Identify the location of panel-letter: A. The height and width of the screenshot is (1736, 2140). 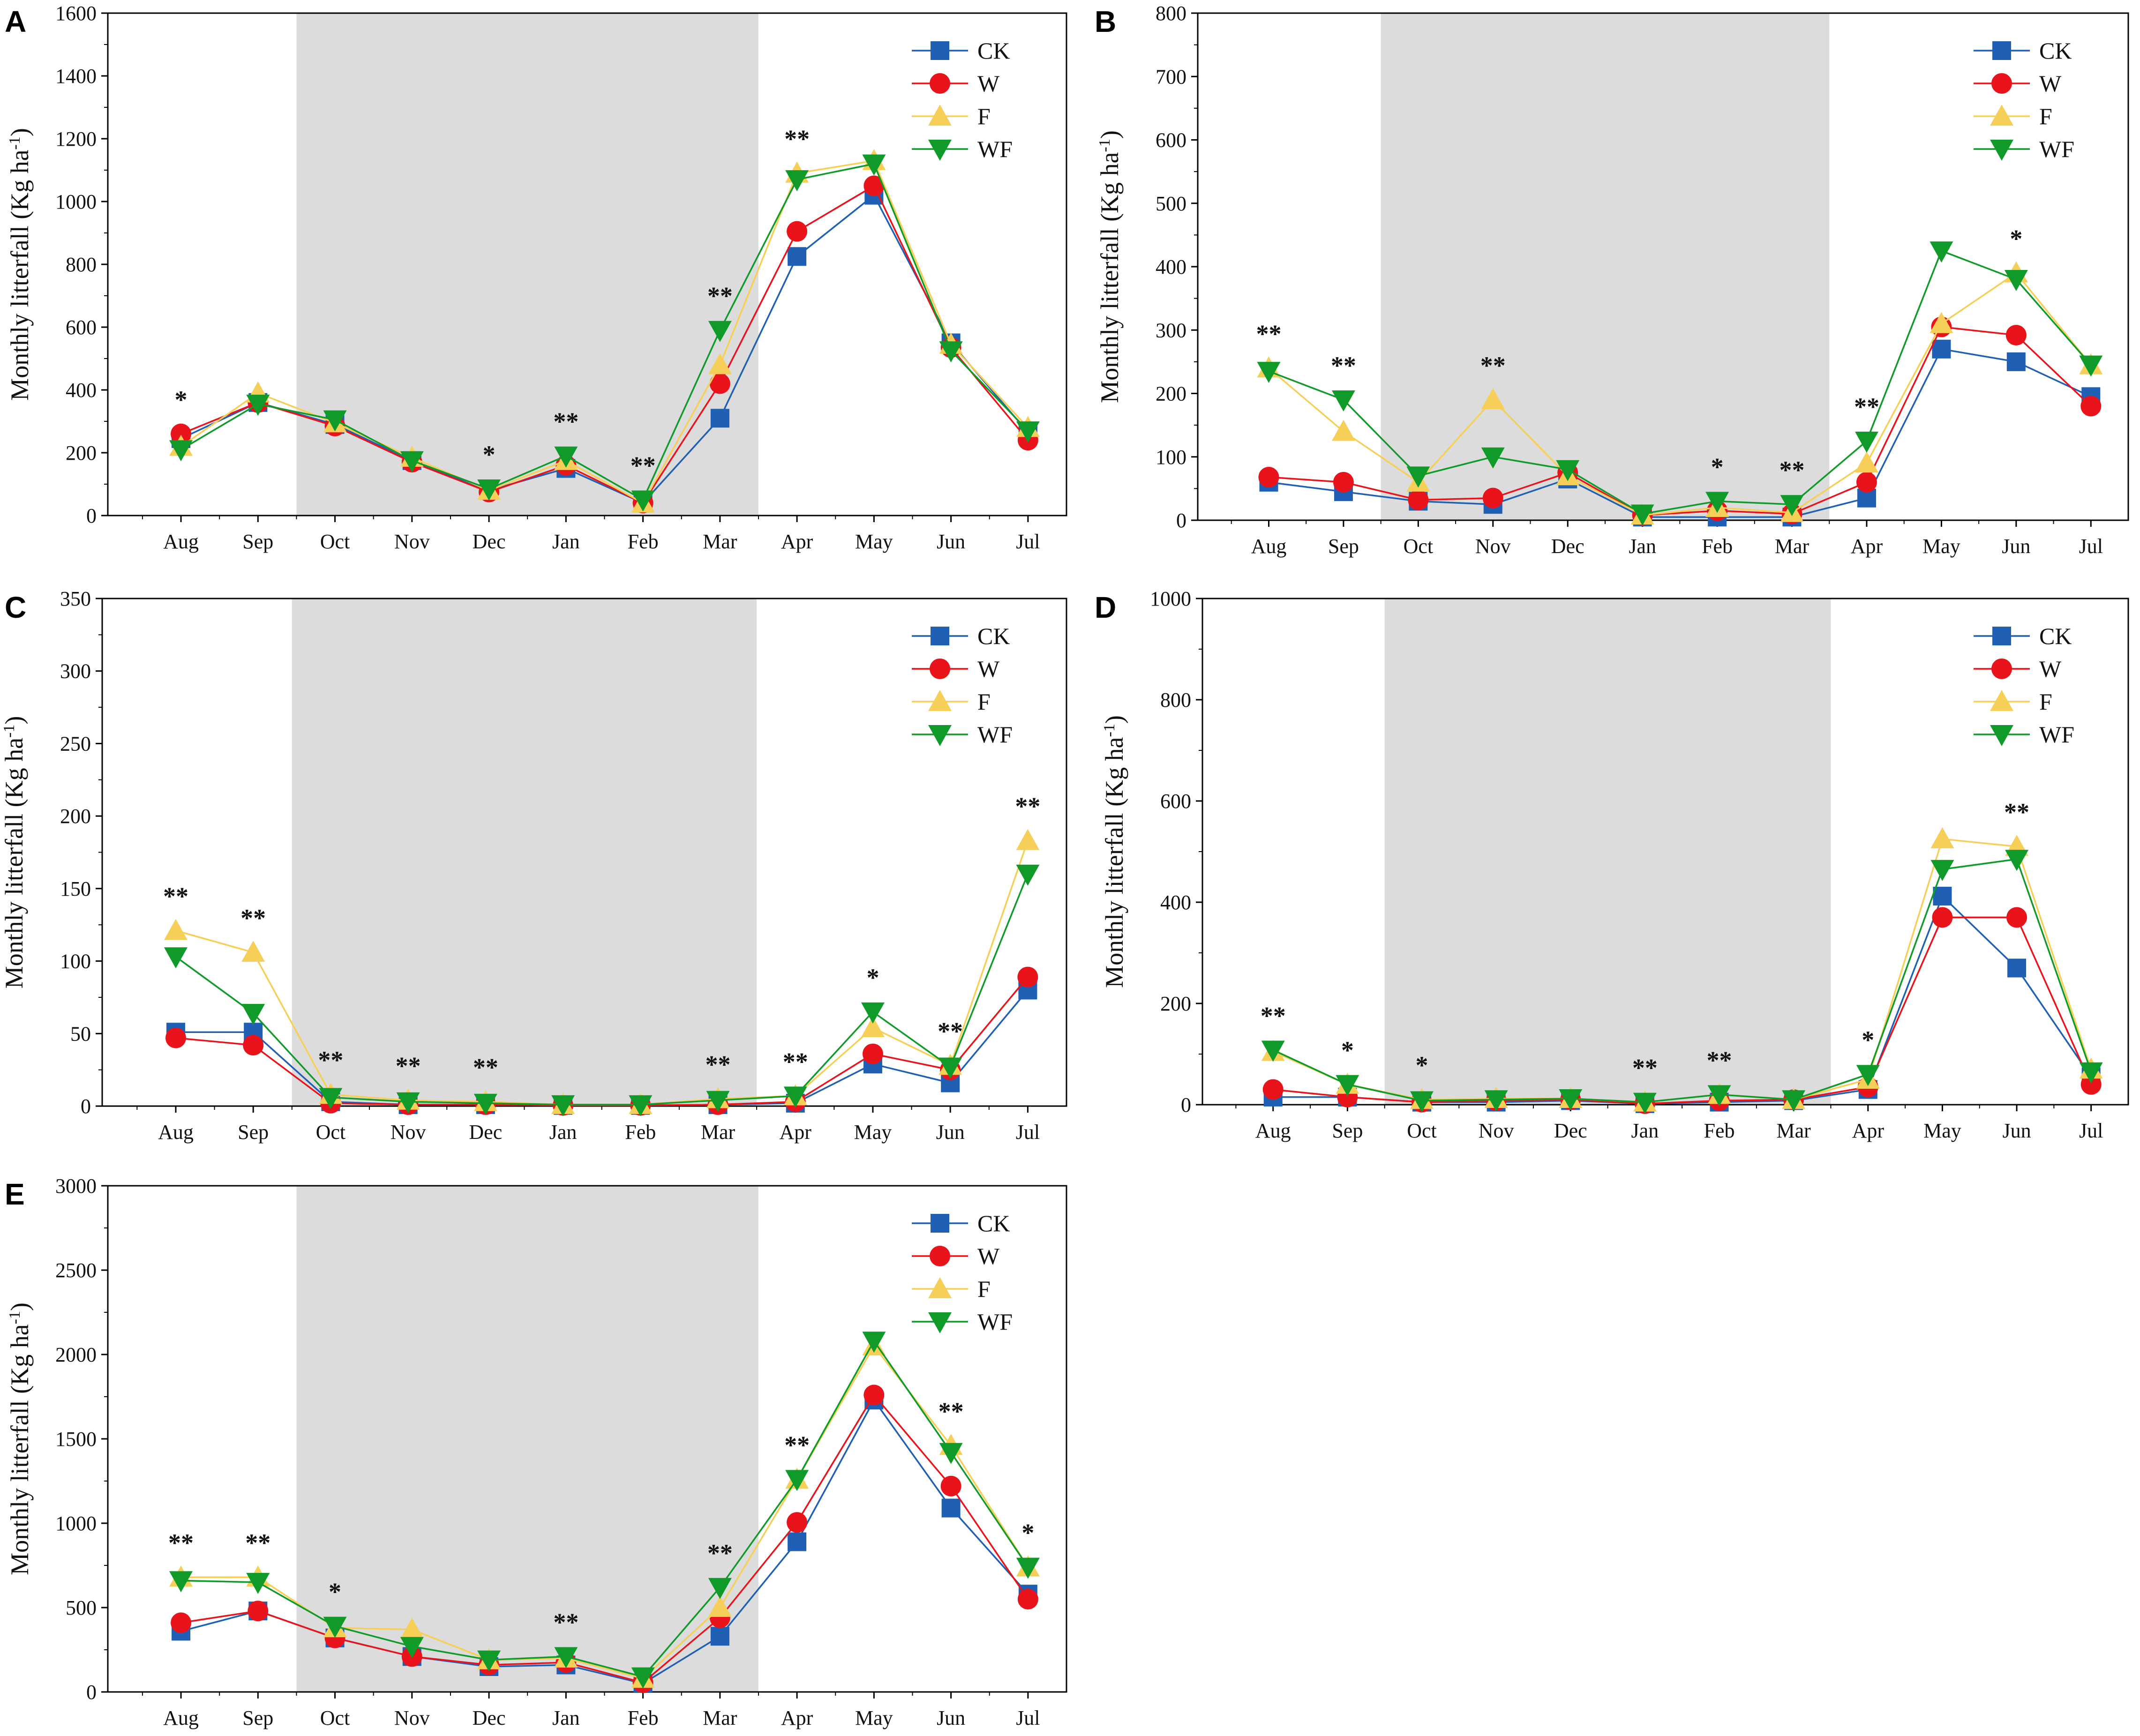
(16, 21).